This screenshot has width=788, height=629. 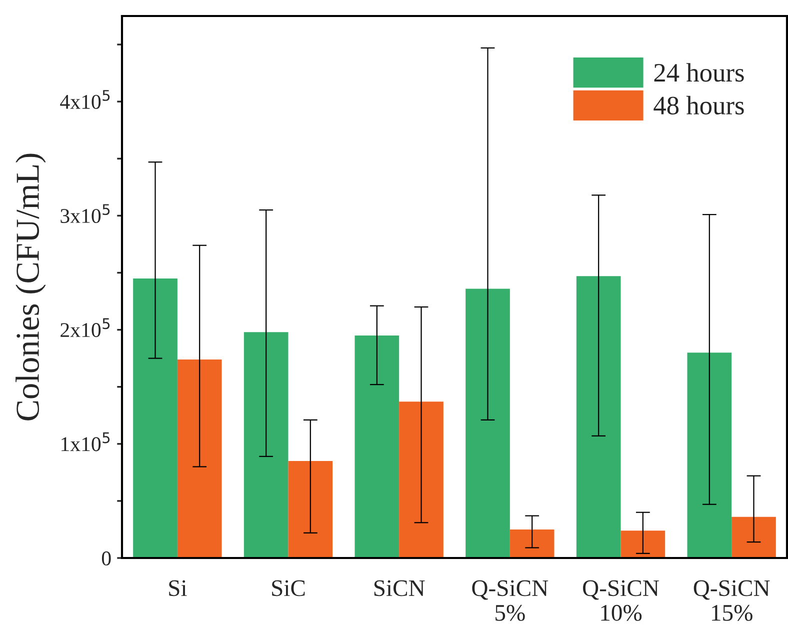 What do you see at coordinates (85, 328) in the screenshot?
I see `y-tick-label: 2x10$^{5}$` at bounding box center [85, 328].